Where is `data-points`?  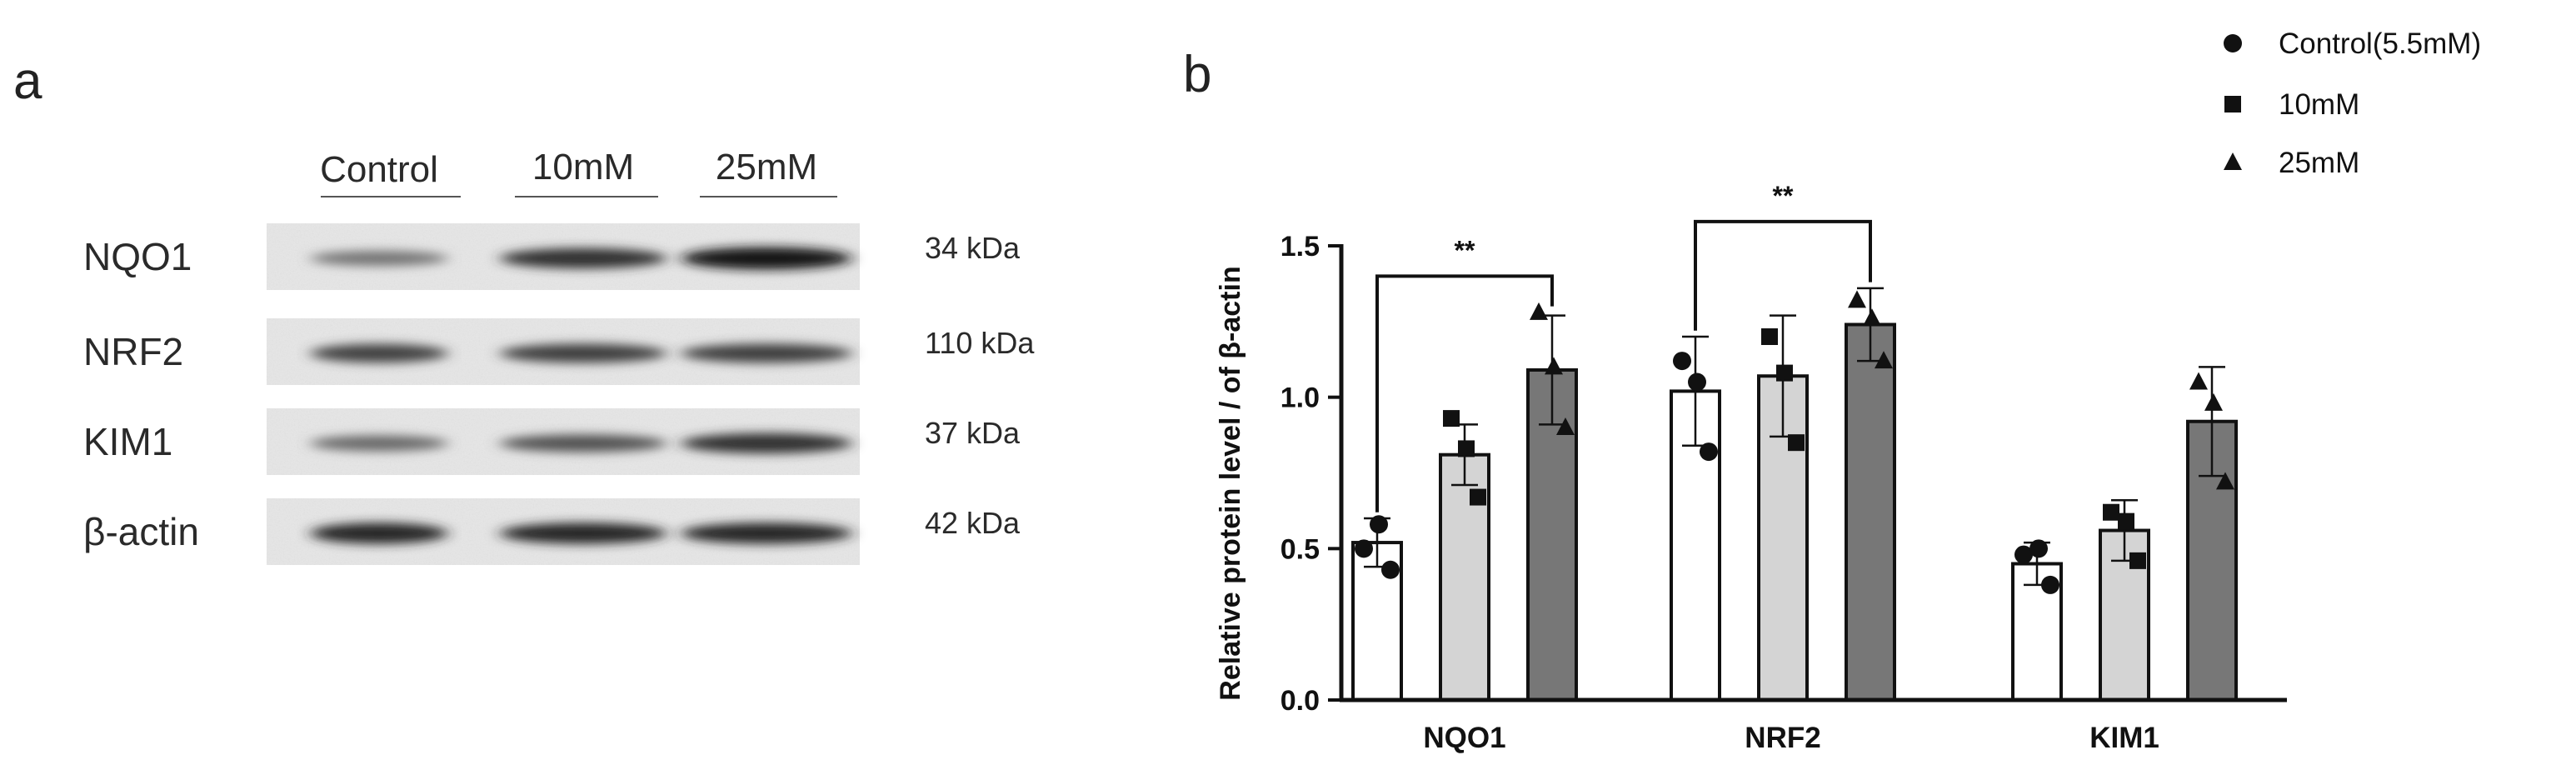 data-points is located at coordinates (1794, 442).